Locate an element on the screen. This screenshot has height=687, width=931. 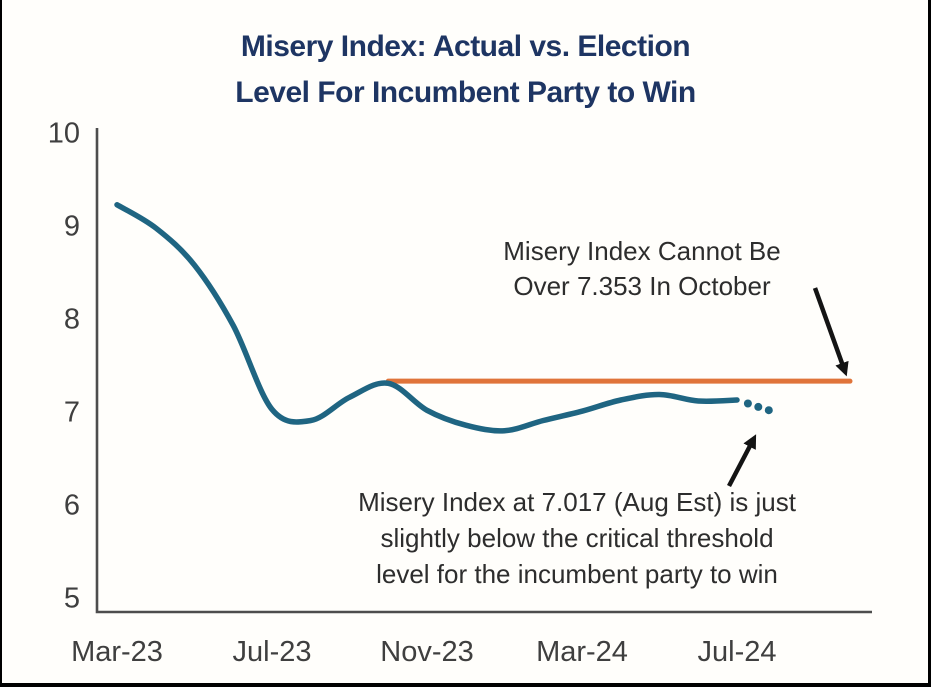
annotation-estimate-line-2: slightly below the critical threshold is located at coordinates (577, 538).